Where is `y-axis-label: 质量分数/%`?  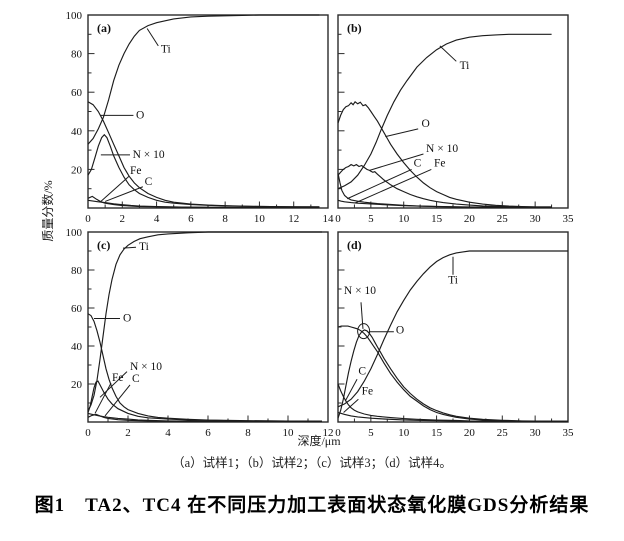 y-axis-label: 质量分数/% is located at coordinates (48, 211).